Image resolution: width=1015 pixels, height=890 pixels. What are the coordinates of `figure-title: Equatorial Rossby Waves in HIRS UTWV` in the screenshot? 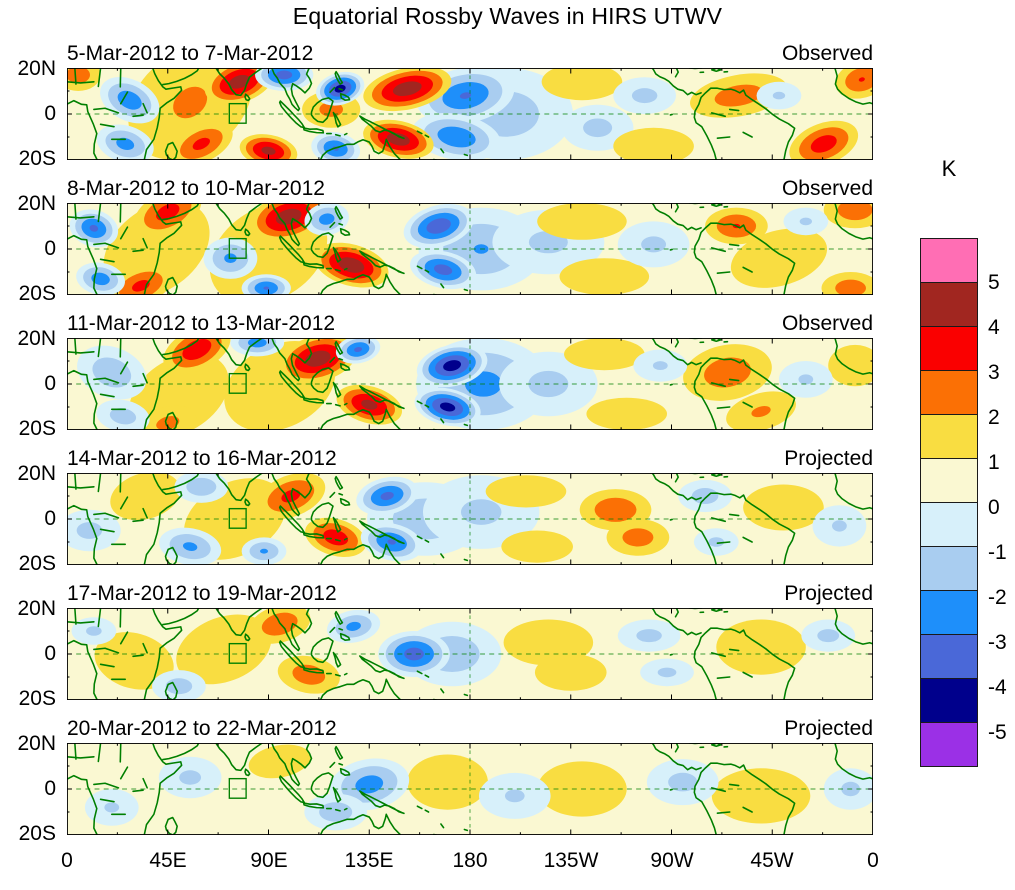 It's located at (507, 16).